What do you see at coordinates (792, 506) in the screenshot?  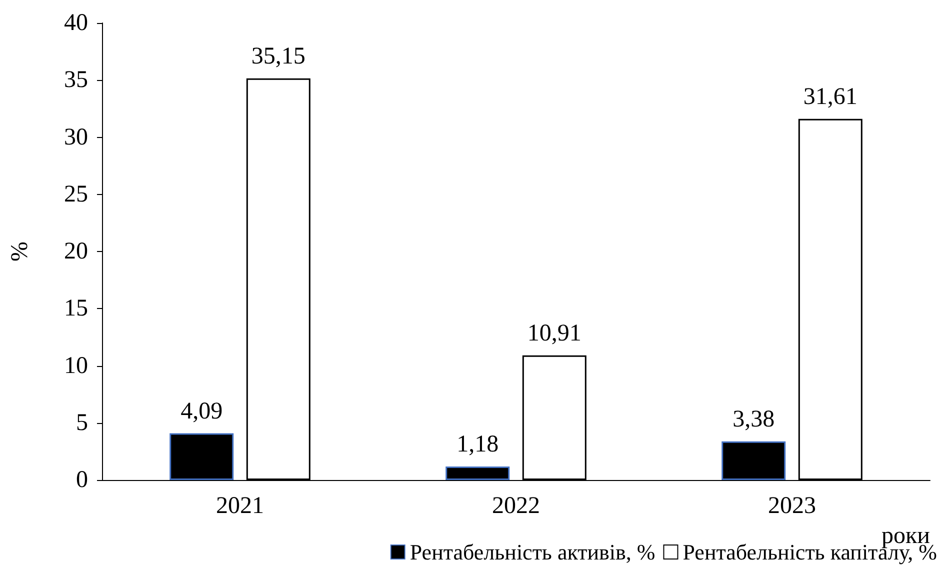 I see `x-tick-label: 2023` at bounding box center [792, 506].